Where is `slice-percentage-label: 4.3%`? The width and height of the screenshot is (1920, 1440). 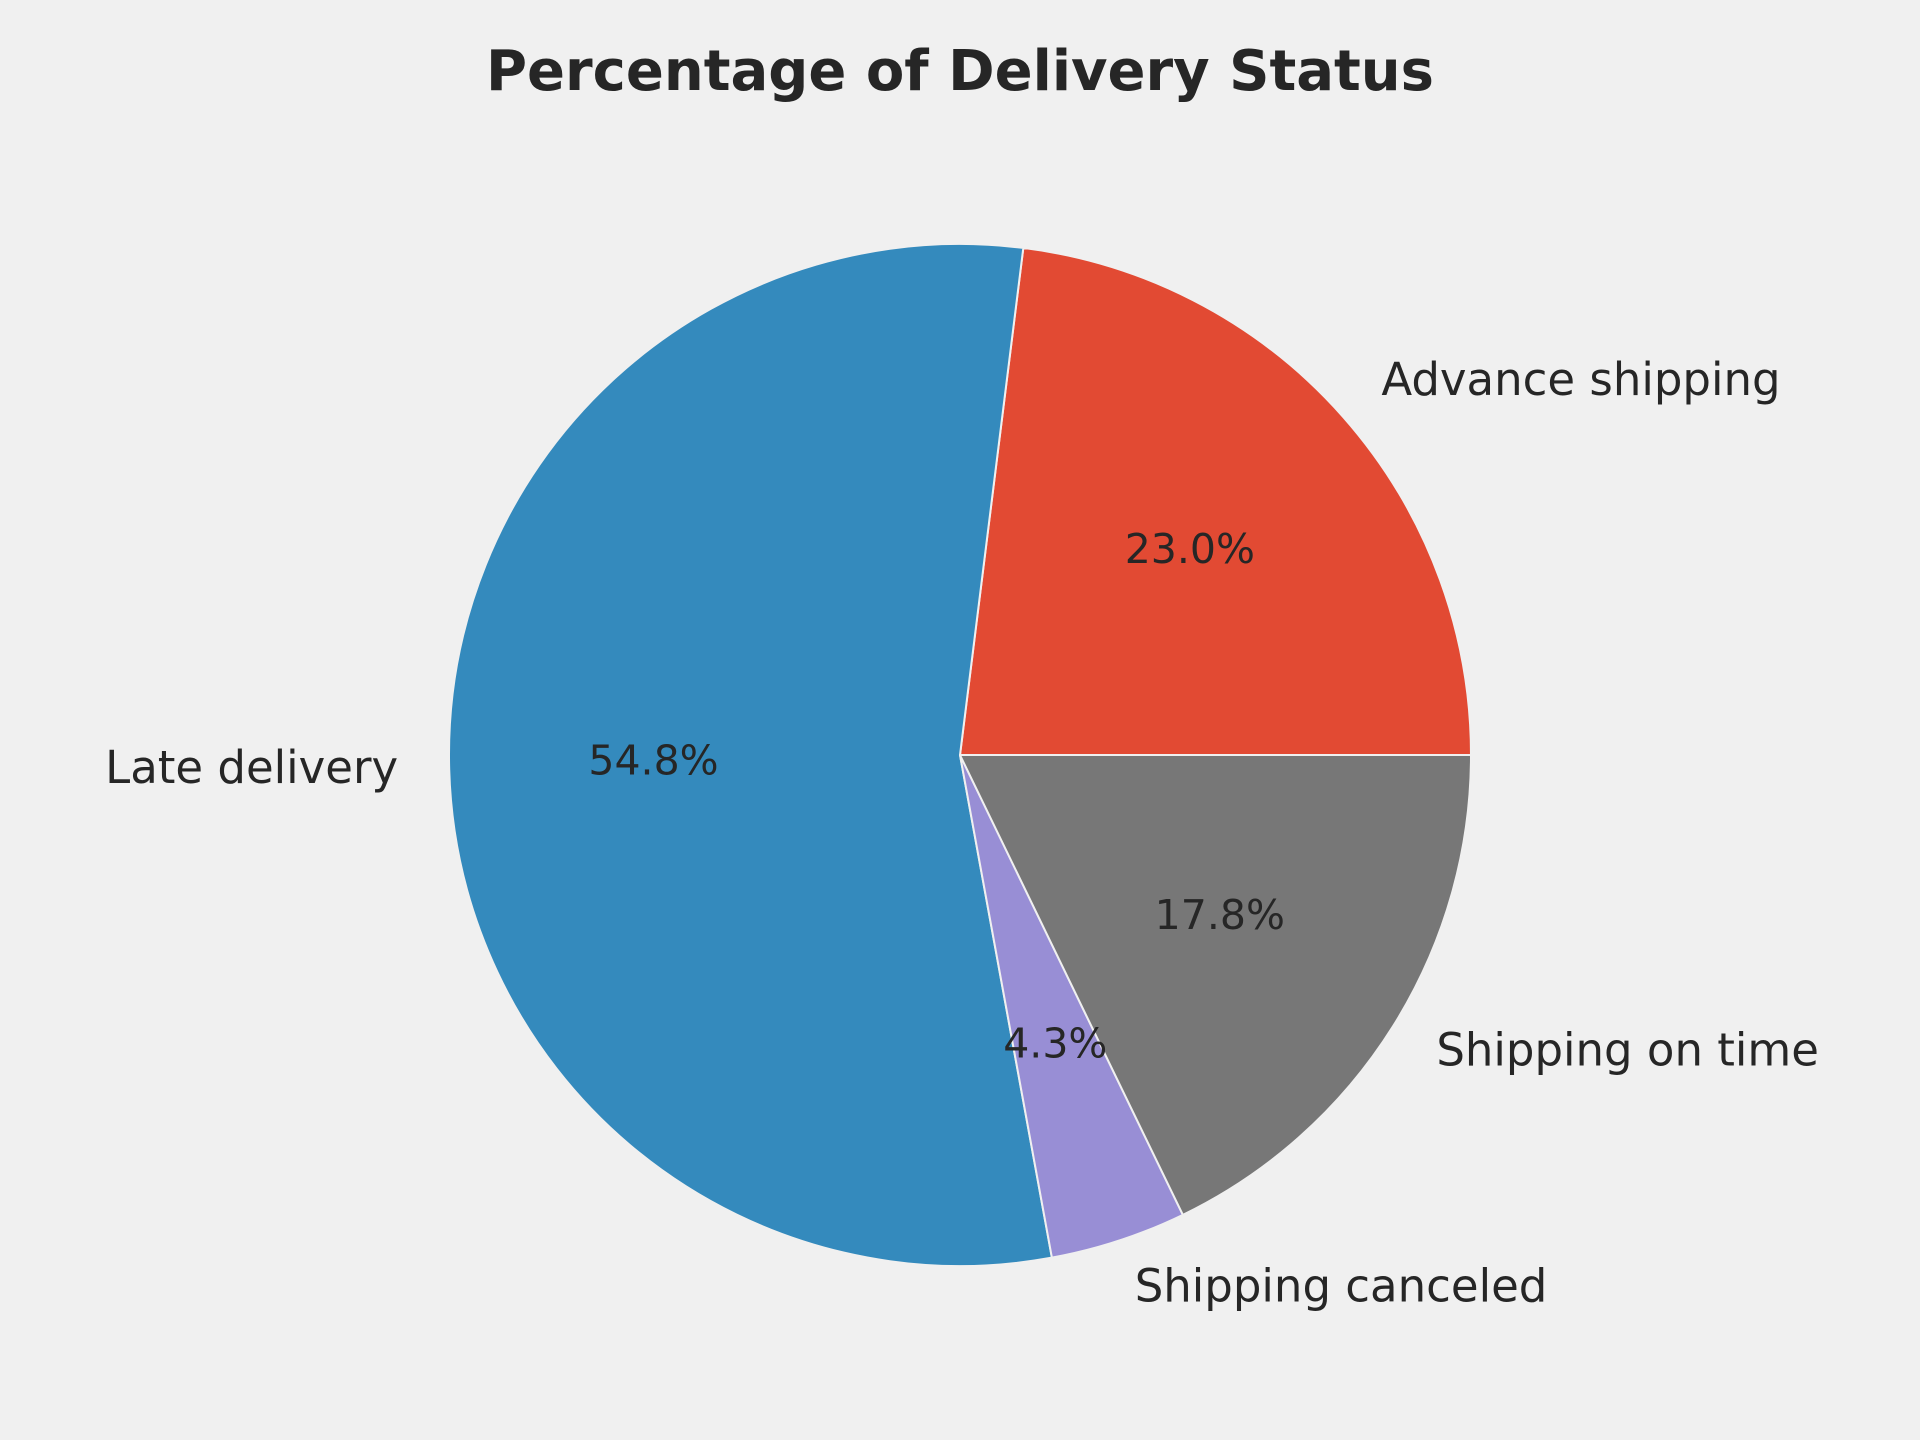
slice-percentage-label: 4.3% is located at coordinates (1055, 1043).